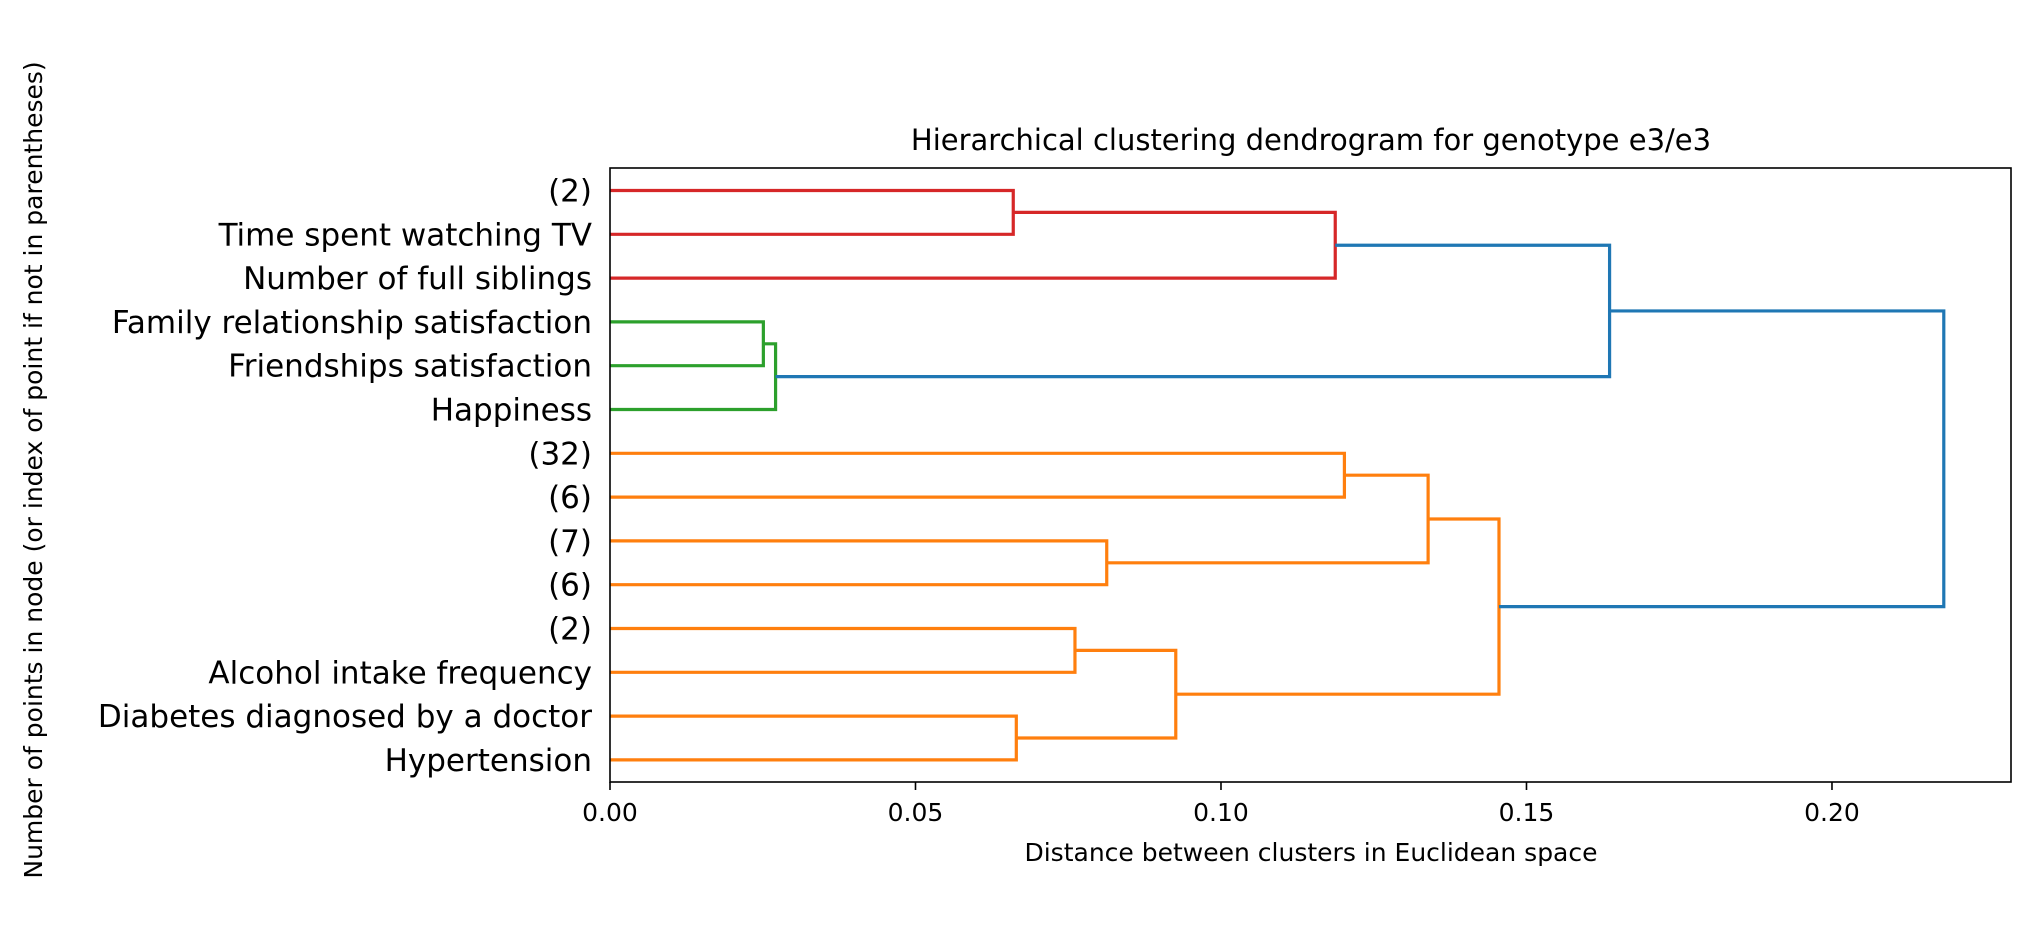 This screenshot has height=948, width=2025. What do you see at coordinates (1097, 694) in the screenshot?
I see `dendrogram-link-m11` at bounding box center [1097, 694].